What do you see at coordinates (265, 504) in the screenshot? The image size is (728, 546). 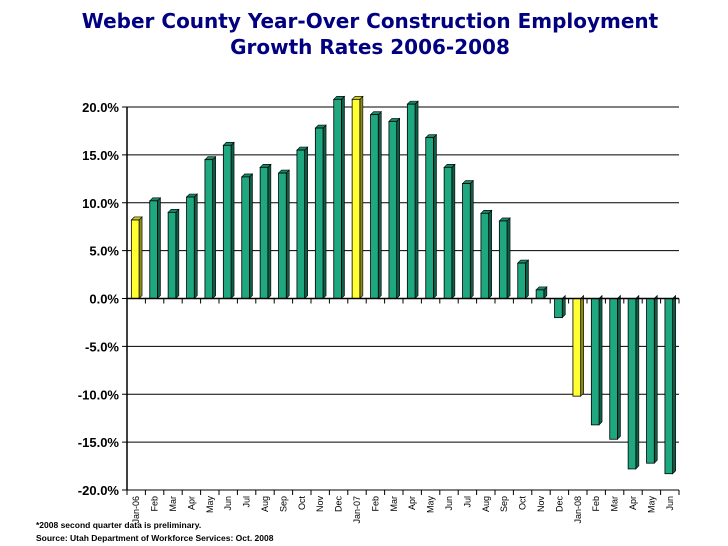 I see `x-tick-label: Aug` at bounding box center [265, 504].